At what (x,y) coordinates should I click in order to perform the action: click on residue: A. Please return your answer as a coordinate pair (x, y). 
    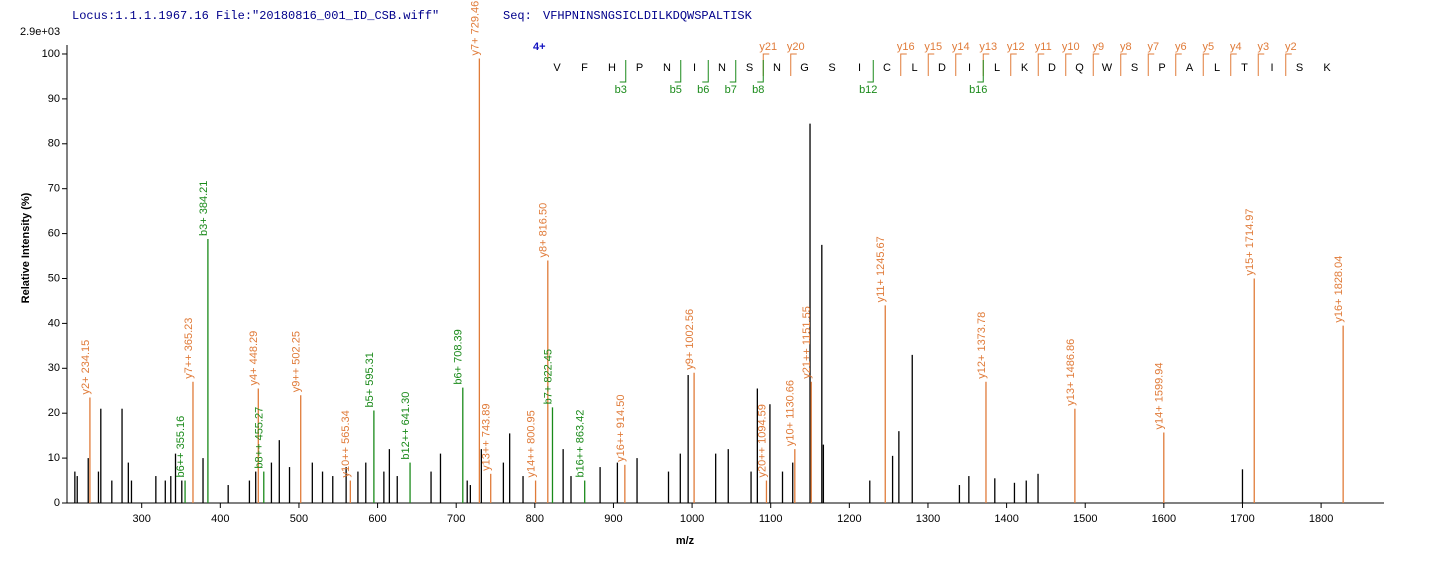
    Looking at the image, I should click on (1190, 68).